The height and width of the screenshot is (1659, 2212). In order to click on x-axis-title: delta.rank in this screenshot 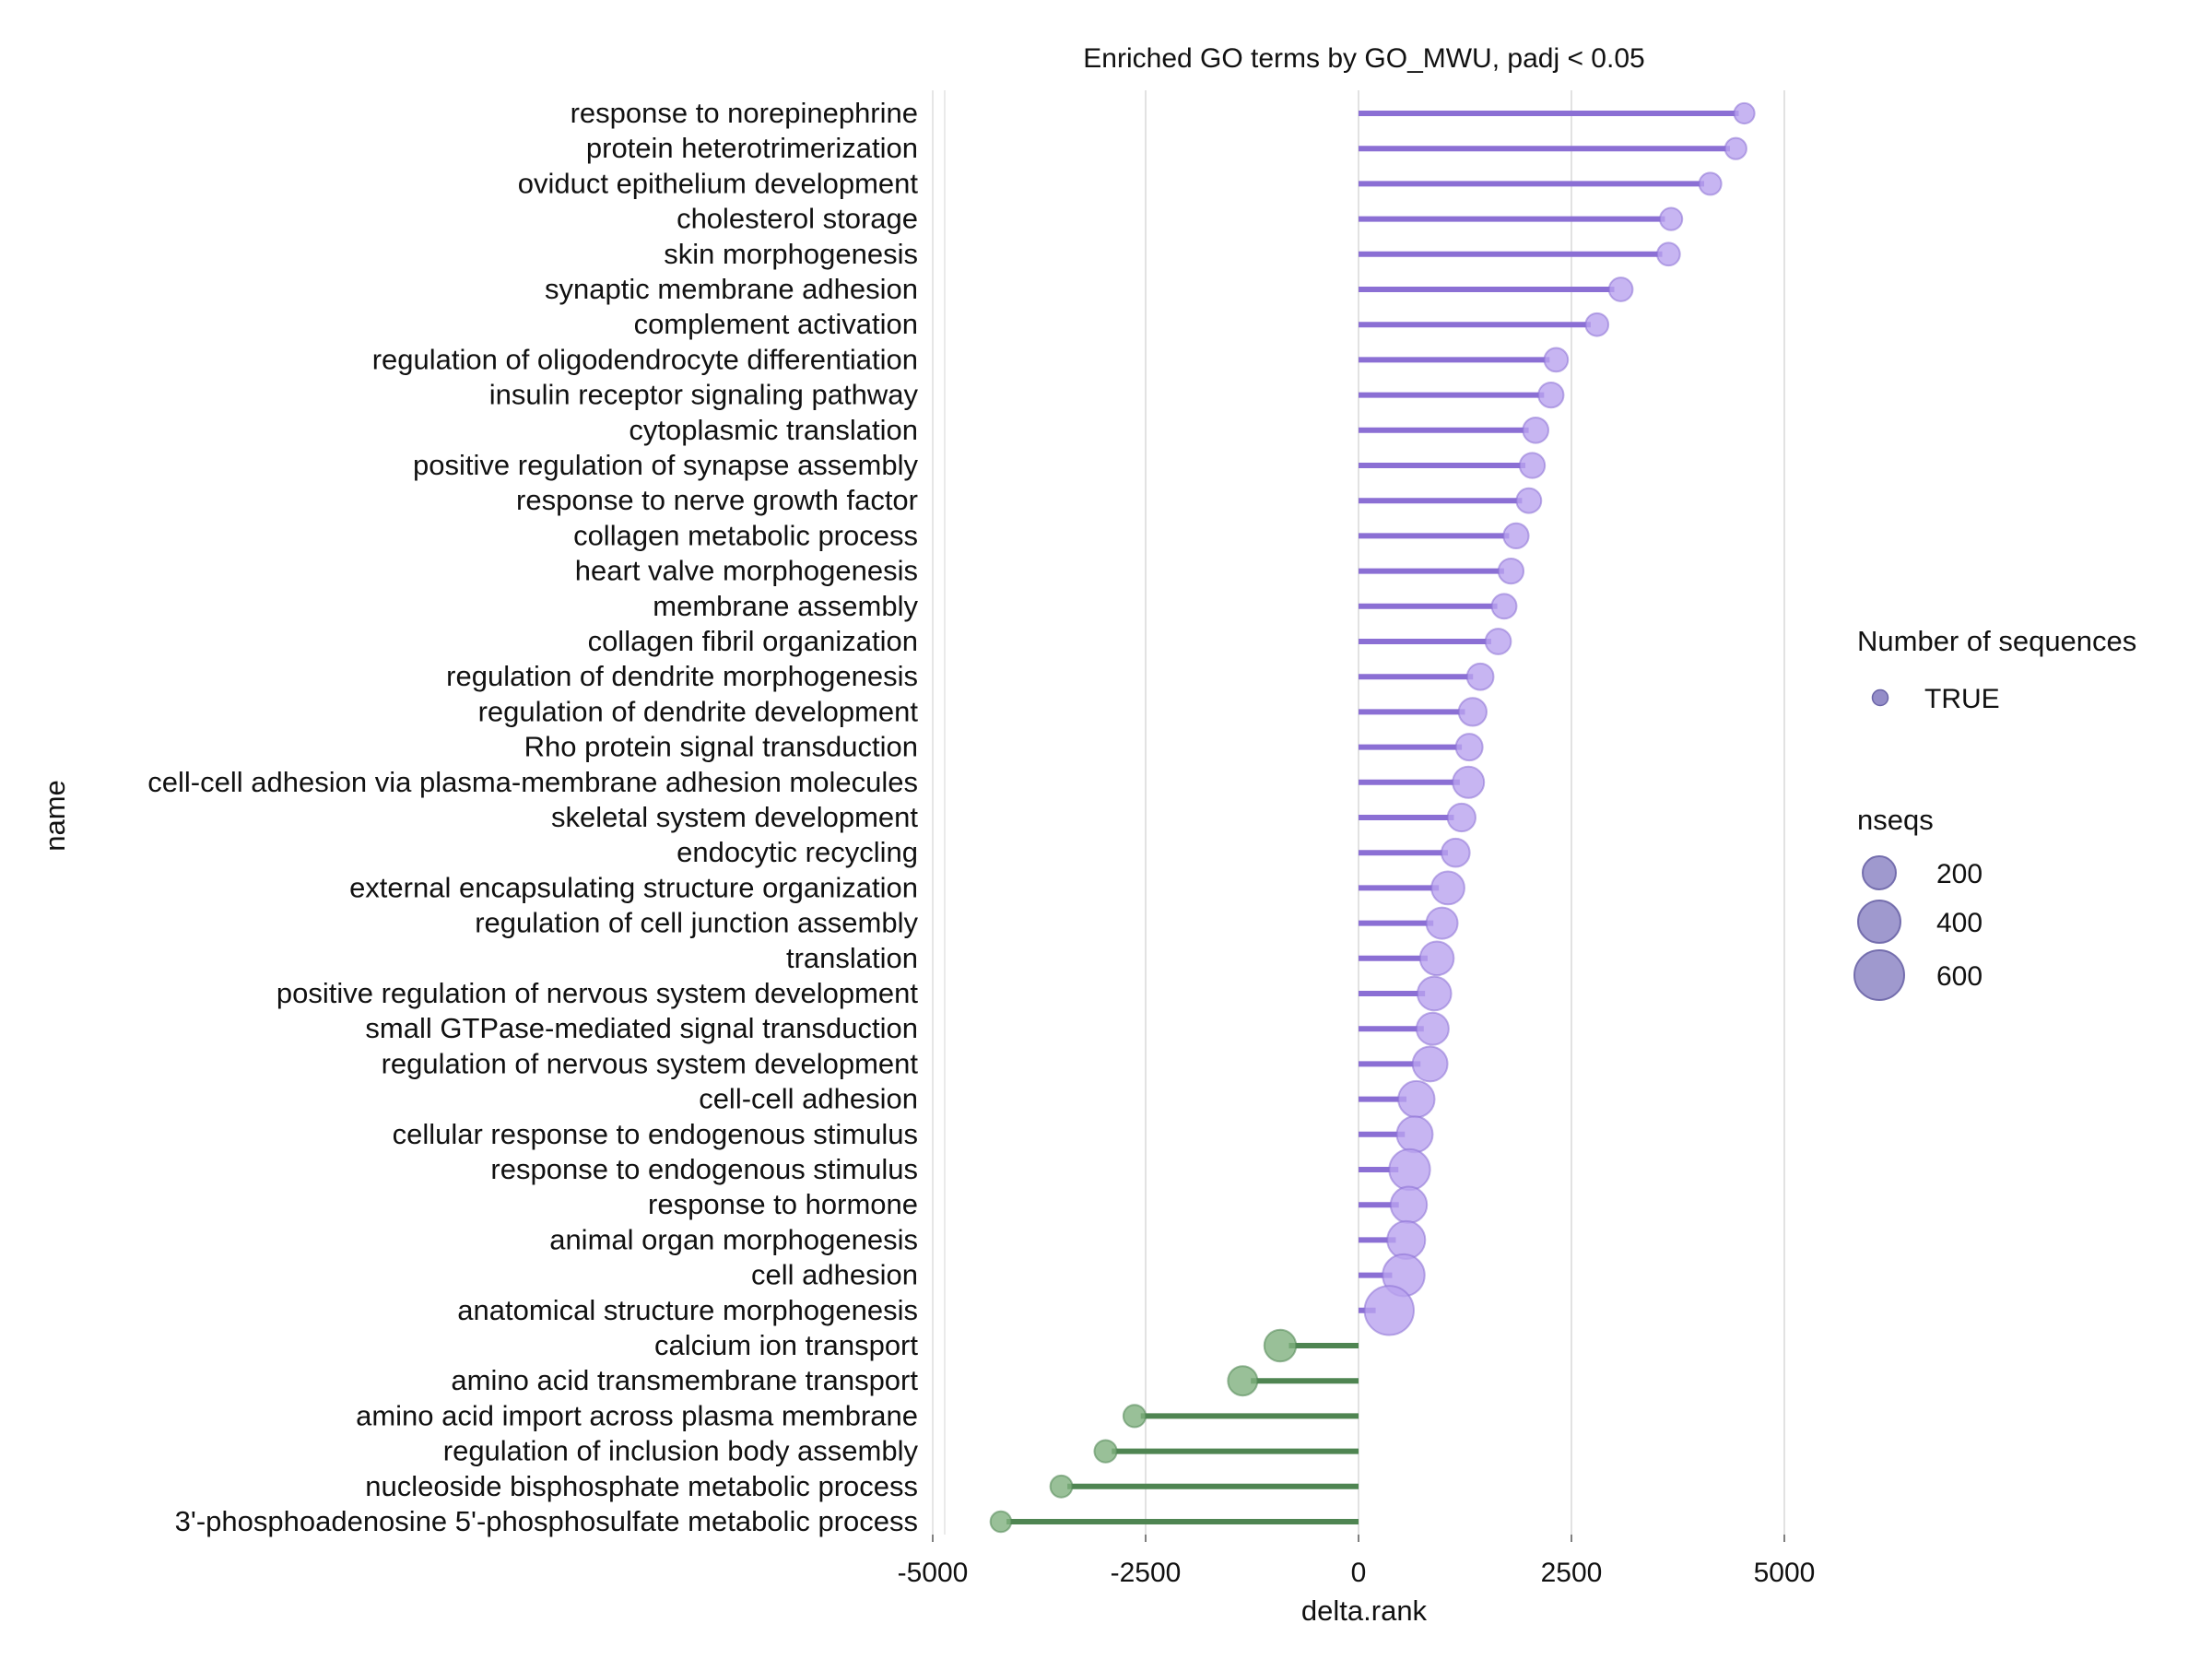, I will do `click(1364, 1610)`.